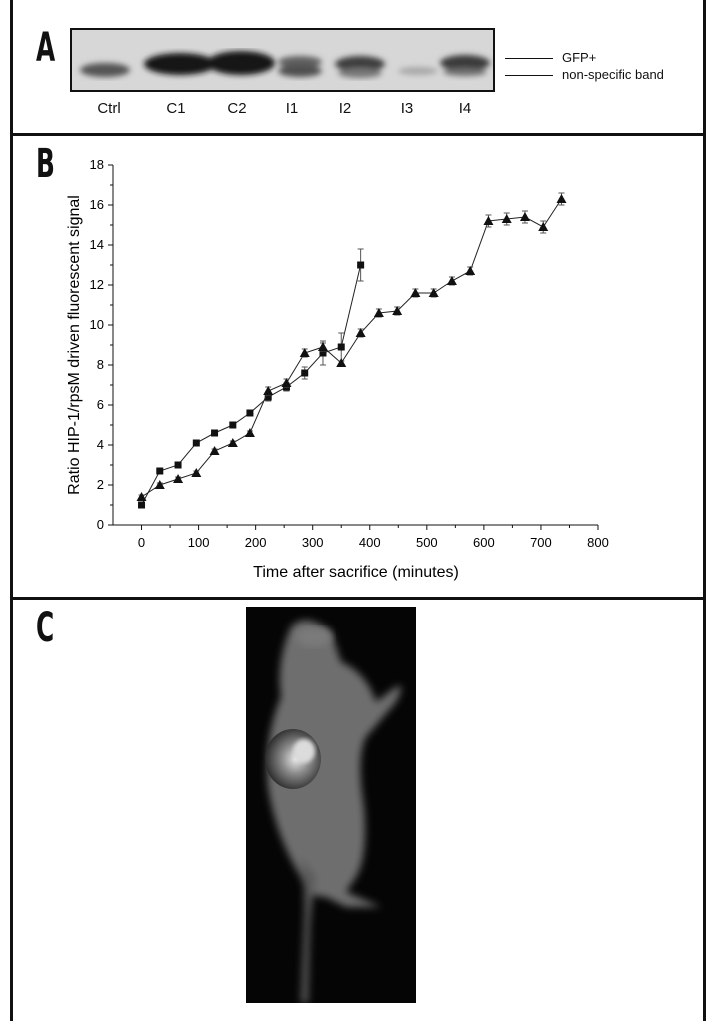 This screenshot has height=1021, width=709. Describe the element at coordinates (45, 164) in the screenshot. I see `panel-b-letter: B` at that location.